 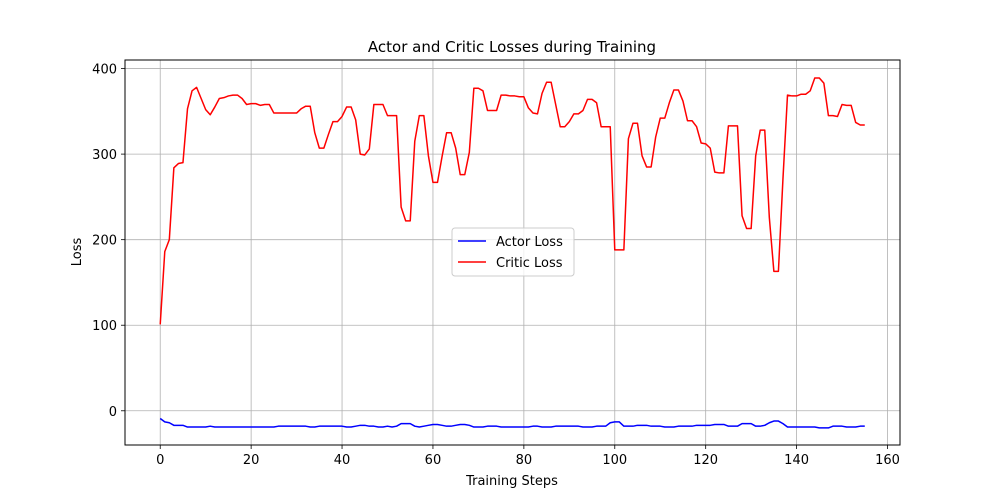 I want to click on chart-title: Actor and Critic Losses during Training, so click(x=512, y=47).